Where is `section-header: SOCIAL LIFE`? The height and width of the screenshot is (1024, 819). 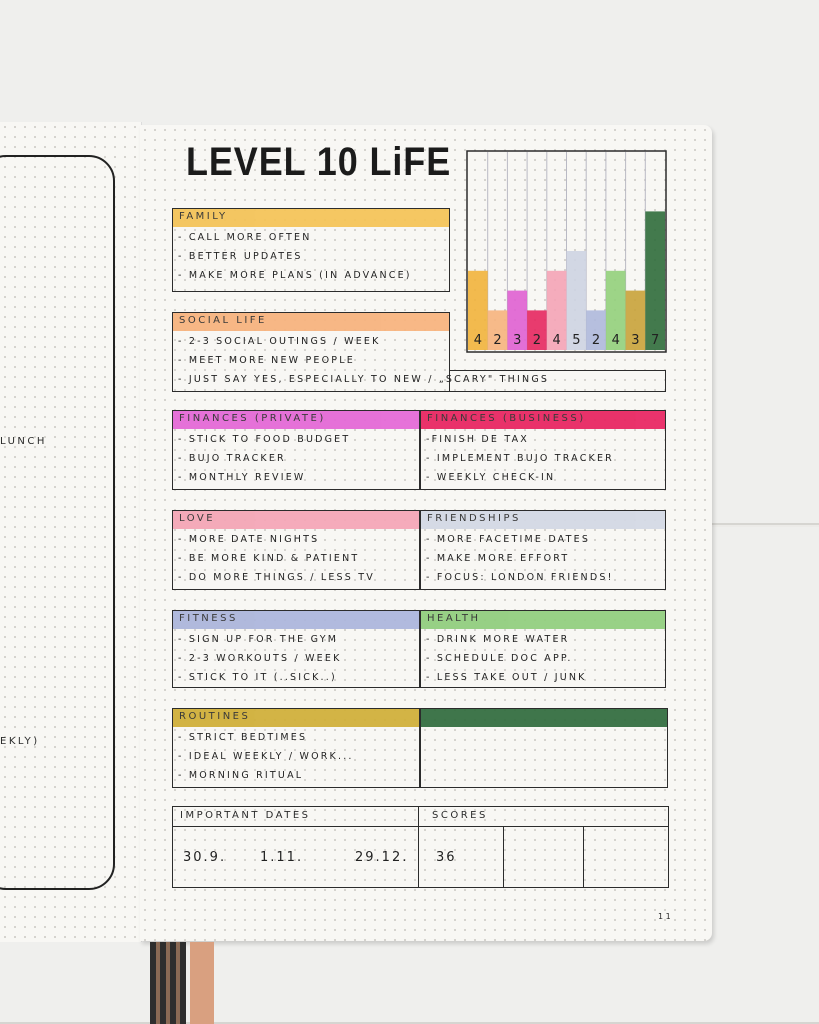 section-header: SOCIAL LIFE is located at coordinates (311, 322).